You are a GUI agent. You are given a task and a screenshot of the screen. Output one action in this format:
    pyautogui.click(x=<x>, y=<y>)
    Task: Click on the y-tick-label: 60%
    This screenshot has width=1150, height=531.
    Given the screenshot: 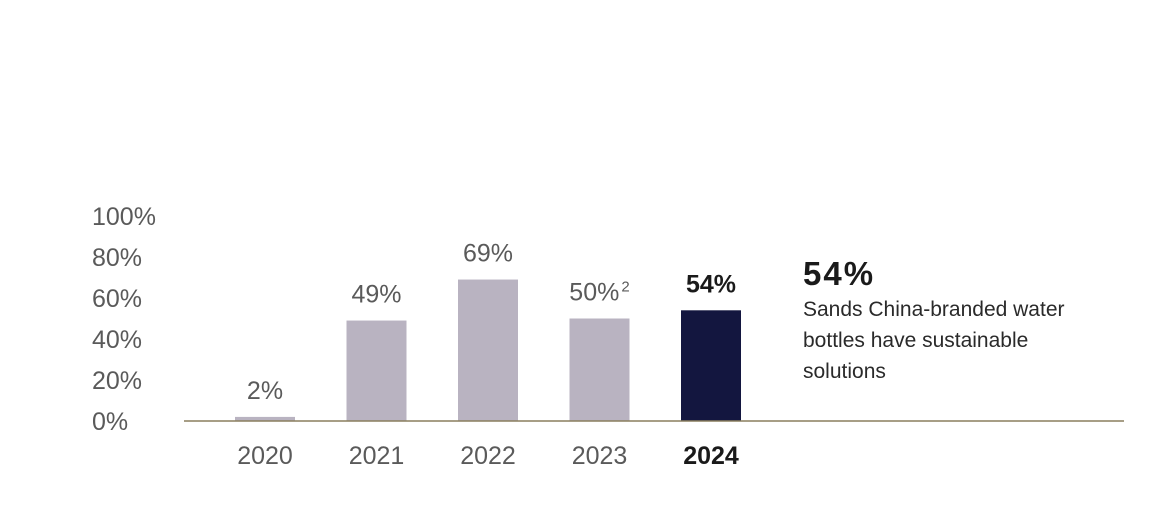 What is the action you would take?
    pyautogui.click(x=117, y=299)
    